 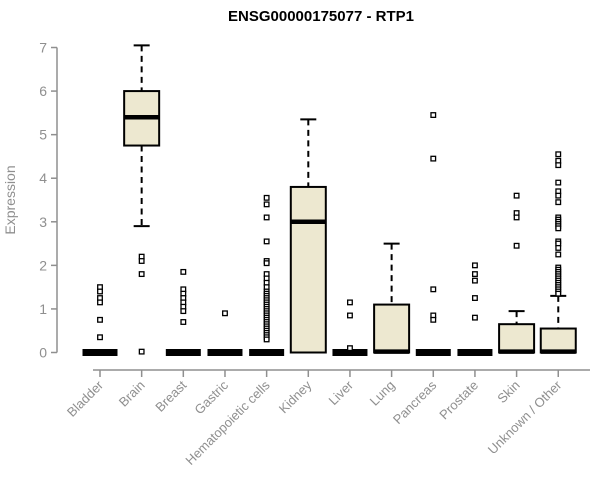 What do you see at coordinates (43, 353) in the screenshot?
I see `y-tick-label: 0` at bounding box center [43, 353].